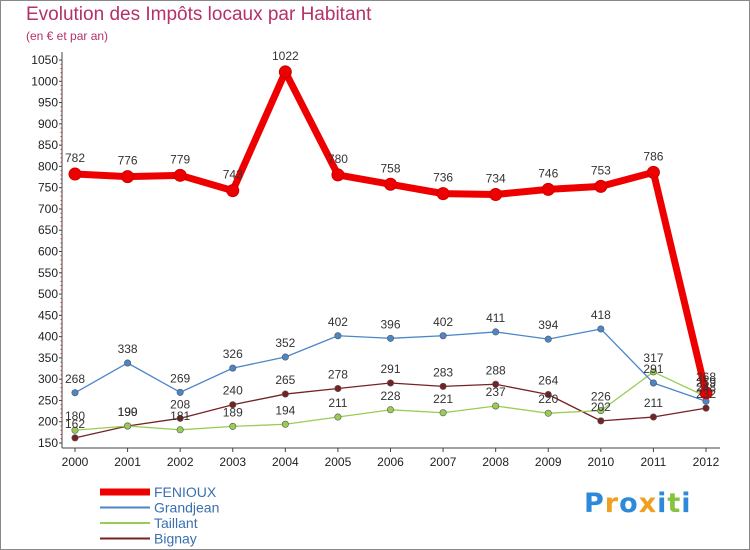 The image size is (750, 550). What do you see at coordinates (48, 443) in the screenshot?
I see `y-tick-label: 150` at bounding box center [48, 443].